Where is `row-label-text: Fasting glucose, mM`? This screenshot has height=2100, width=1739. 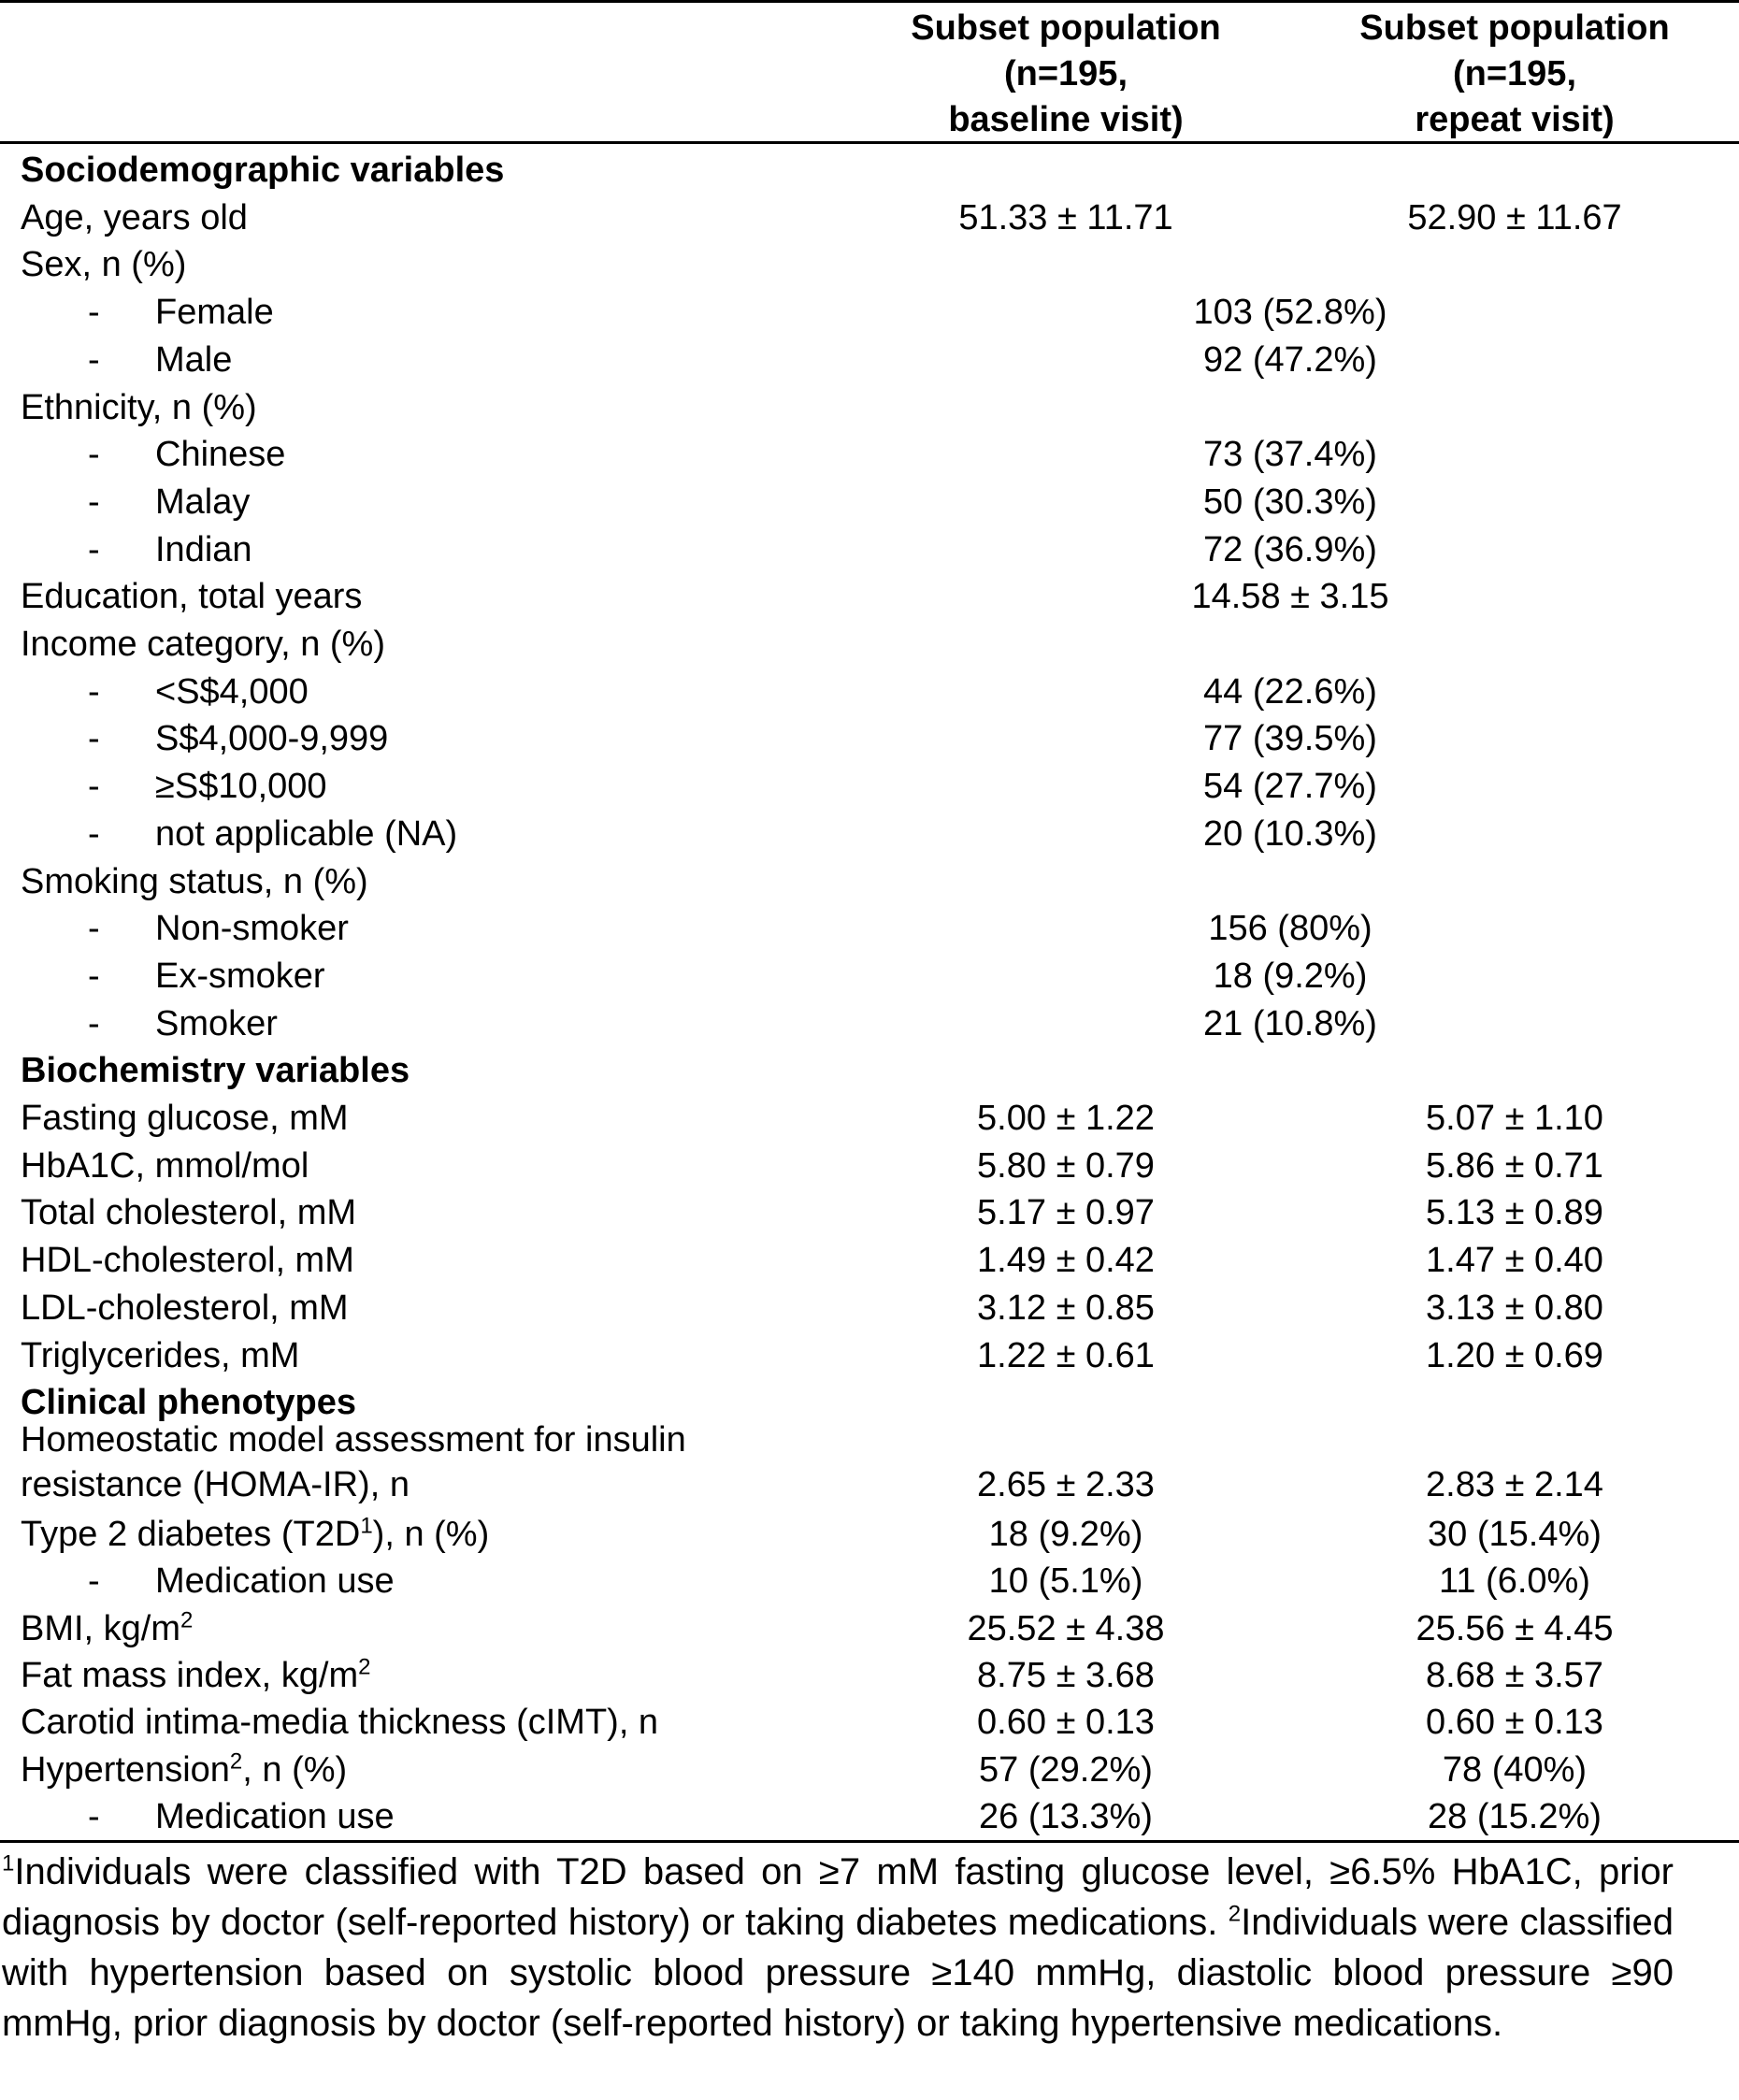
row-label-text: Fasting glucose, mM is located at coordinates (185, 1118).